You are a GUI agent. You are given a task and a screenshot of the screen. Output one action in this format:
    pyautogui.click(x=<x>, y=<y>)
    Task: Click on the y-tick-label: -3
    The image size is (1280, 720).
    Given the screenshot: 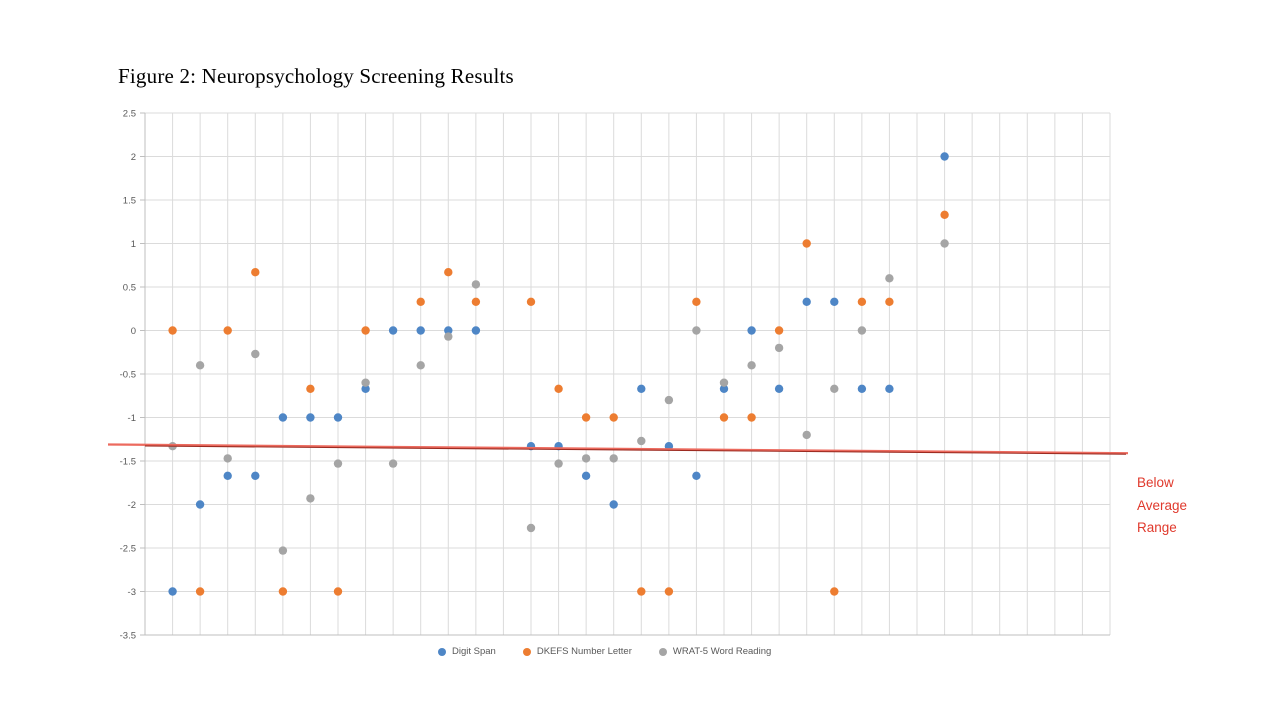 What is the action you would take?
    pyautogui.click(x=132, y=592)
    